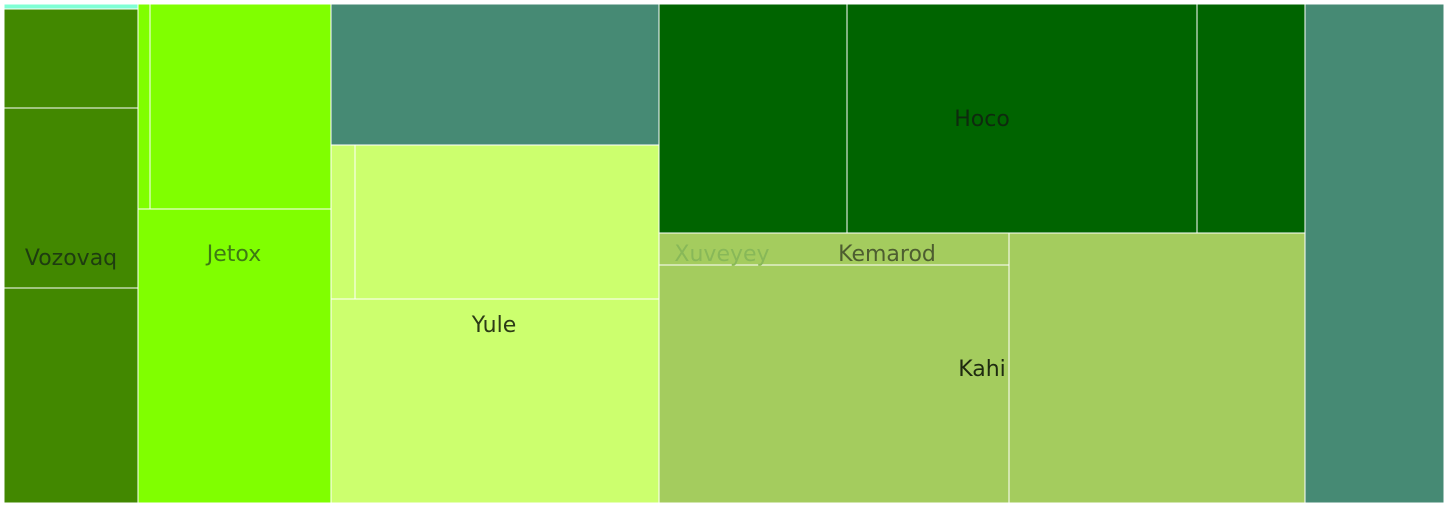 Image resolution: width=1446 pixels, height=507 pixels. Describe the element at coordinates (71, 258) in the screenshot. I see `label-vozovaq: Vozovaq` at that location.